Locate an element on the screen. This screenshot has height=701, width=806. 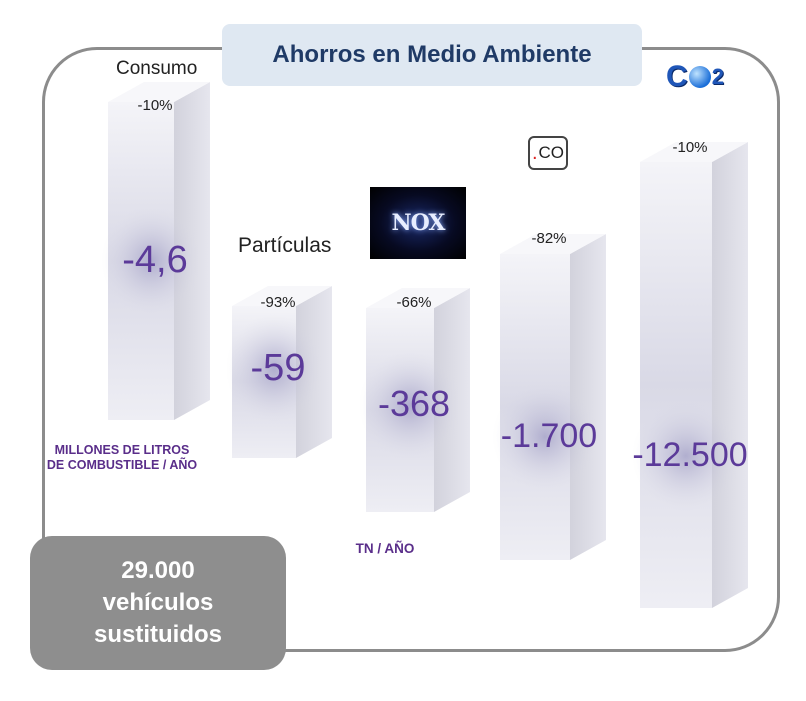
summary-vehicles: vehículos is located at coordinates (158, 602).